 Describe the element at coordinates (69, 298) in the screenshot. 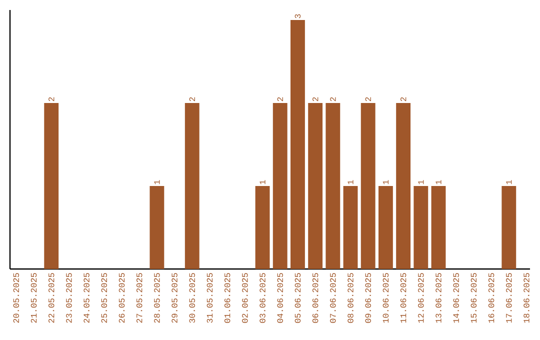

I see `x-tick-label: 23.05.2025` at that location.